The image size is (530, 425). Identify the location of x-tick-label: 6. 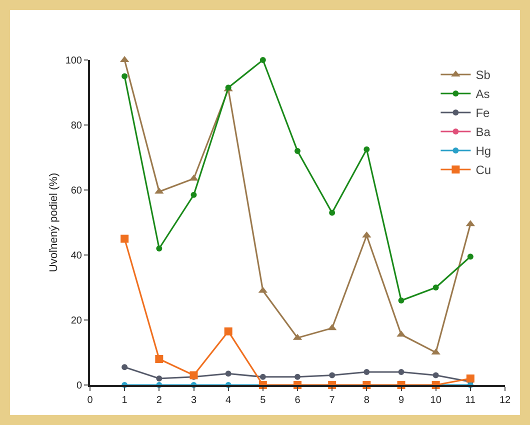
(297, 400).